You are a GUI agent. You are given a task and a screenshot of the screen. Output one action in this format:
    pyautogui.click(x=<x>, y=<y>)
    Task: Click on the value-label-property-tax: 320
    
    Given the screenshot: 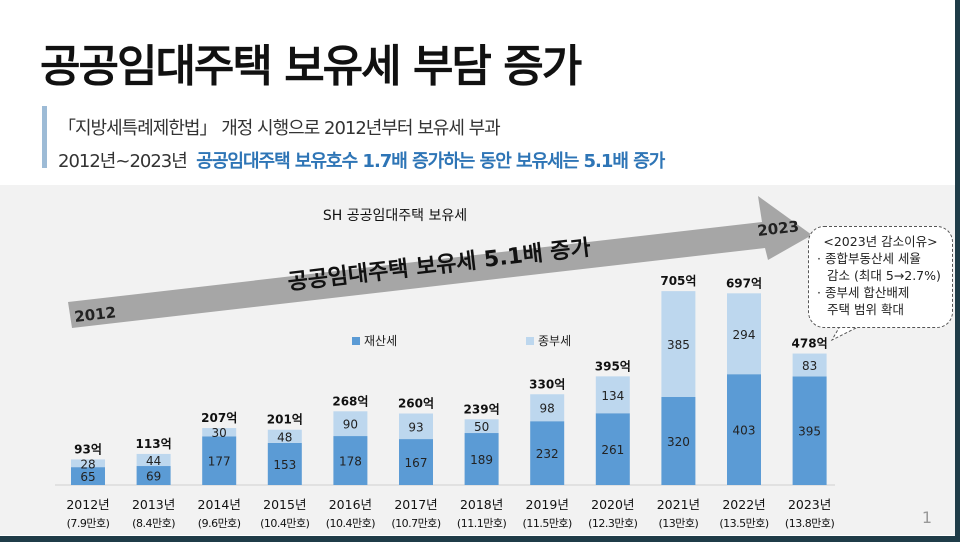 What is the action you would take?
    pyautogui.click(x=678, y=442)
    